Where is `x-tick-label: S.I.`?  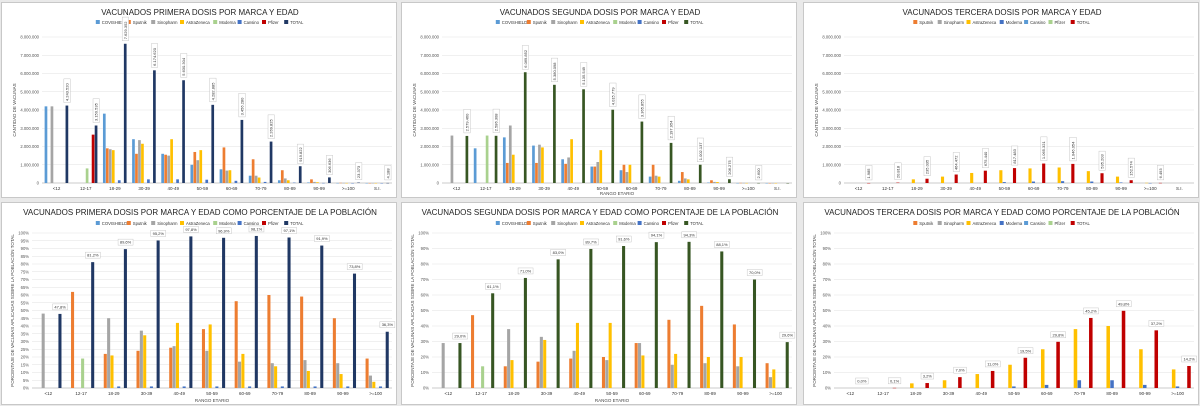
x-tick-label: S.I. is located at coordinates (777, 188).